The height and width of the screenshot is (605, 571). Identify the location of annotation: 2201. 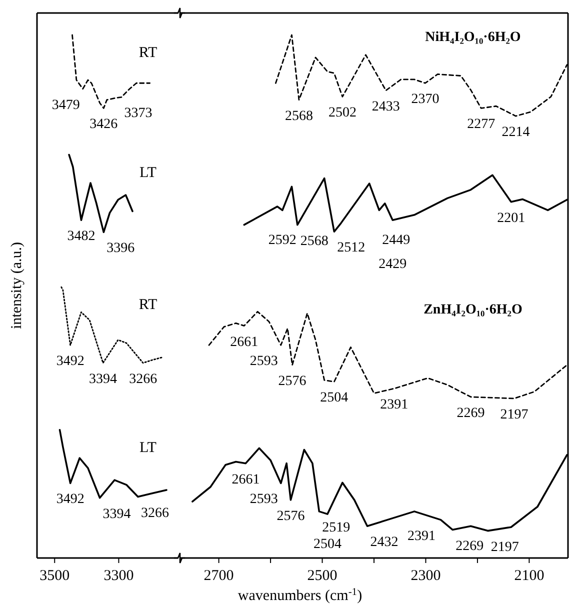
(511, 218).